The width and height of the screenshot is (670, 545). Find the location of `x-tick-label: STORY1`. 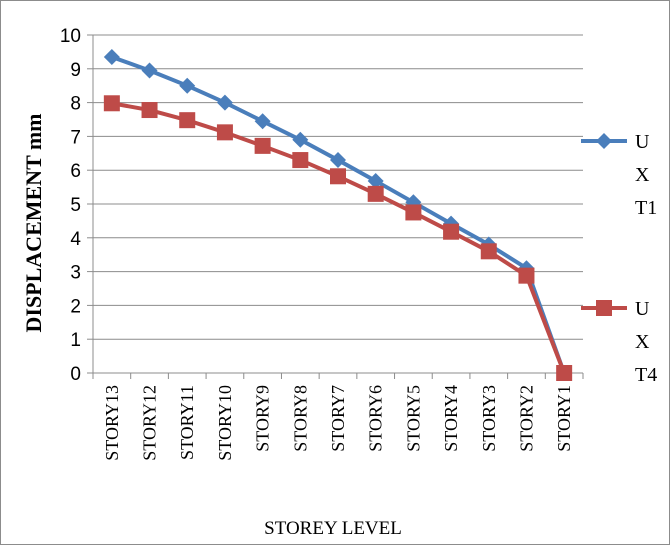

x-tick-label: STORY1 is located at coordinates (564, 418).